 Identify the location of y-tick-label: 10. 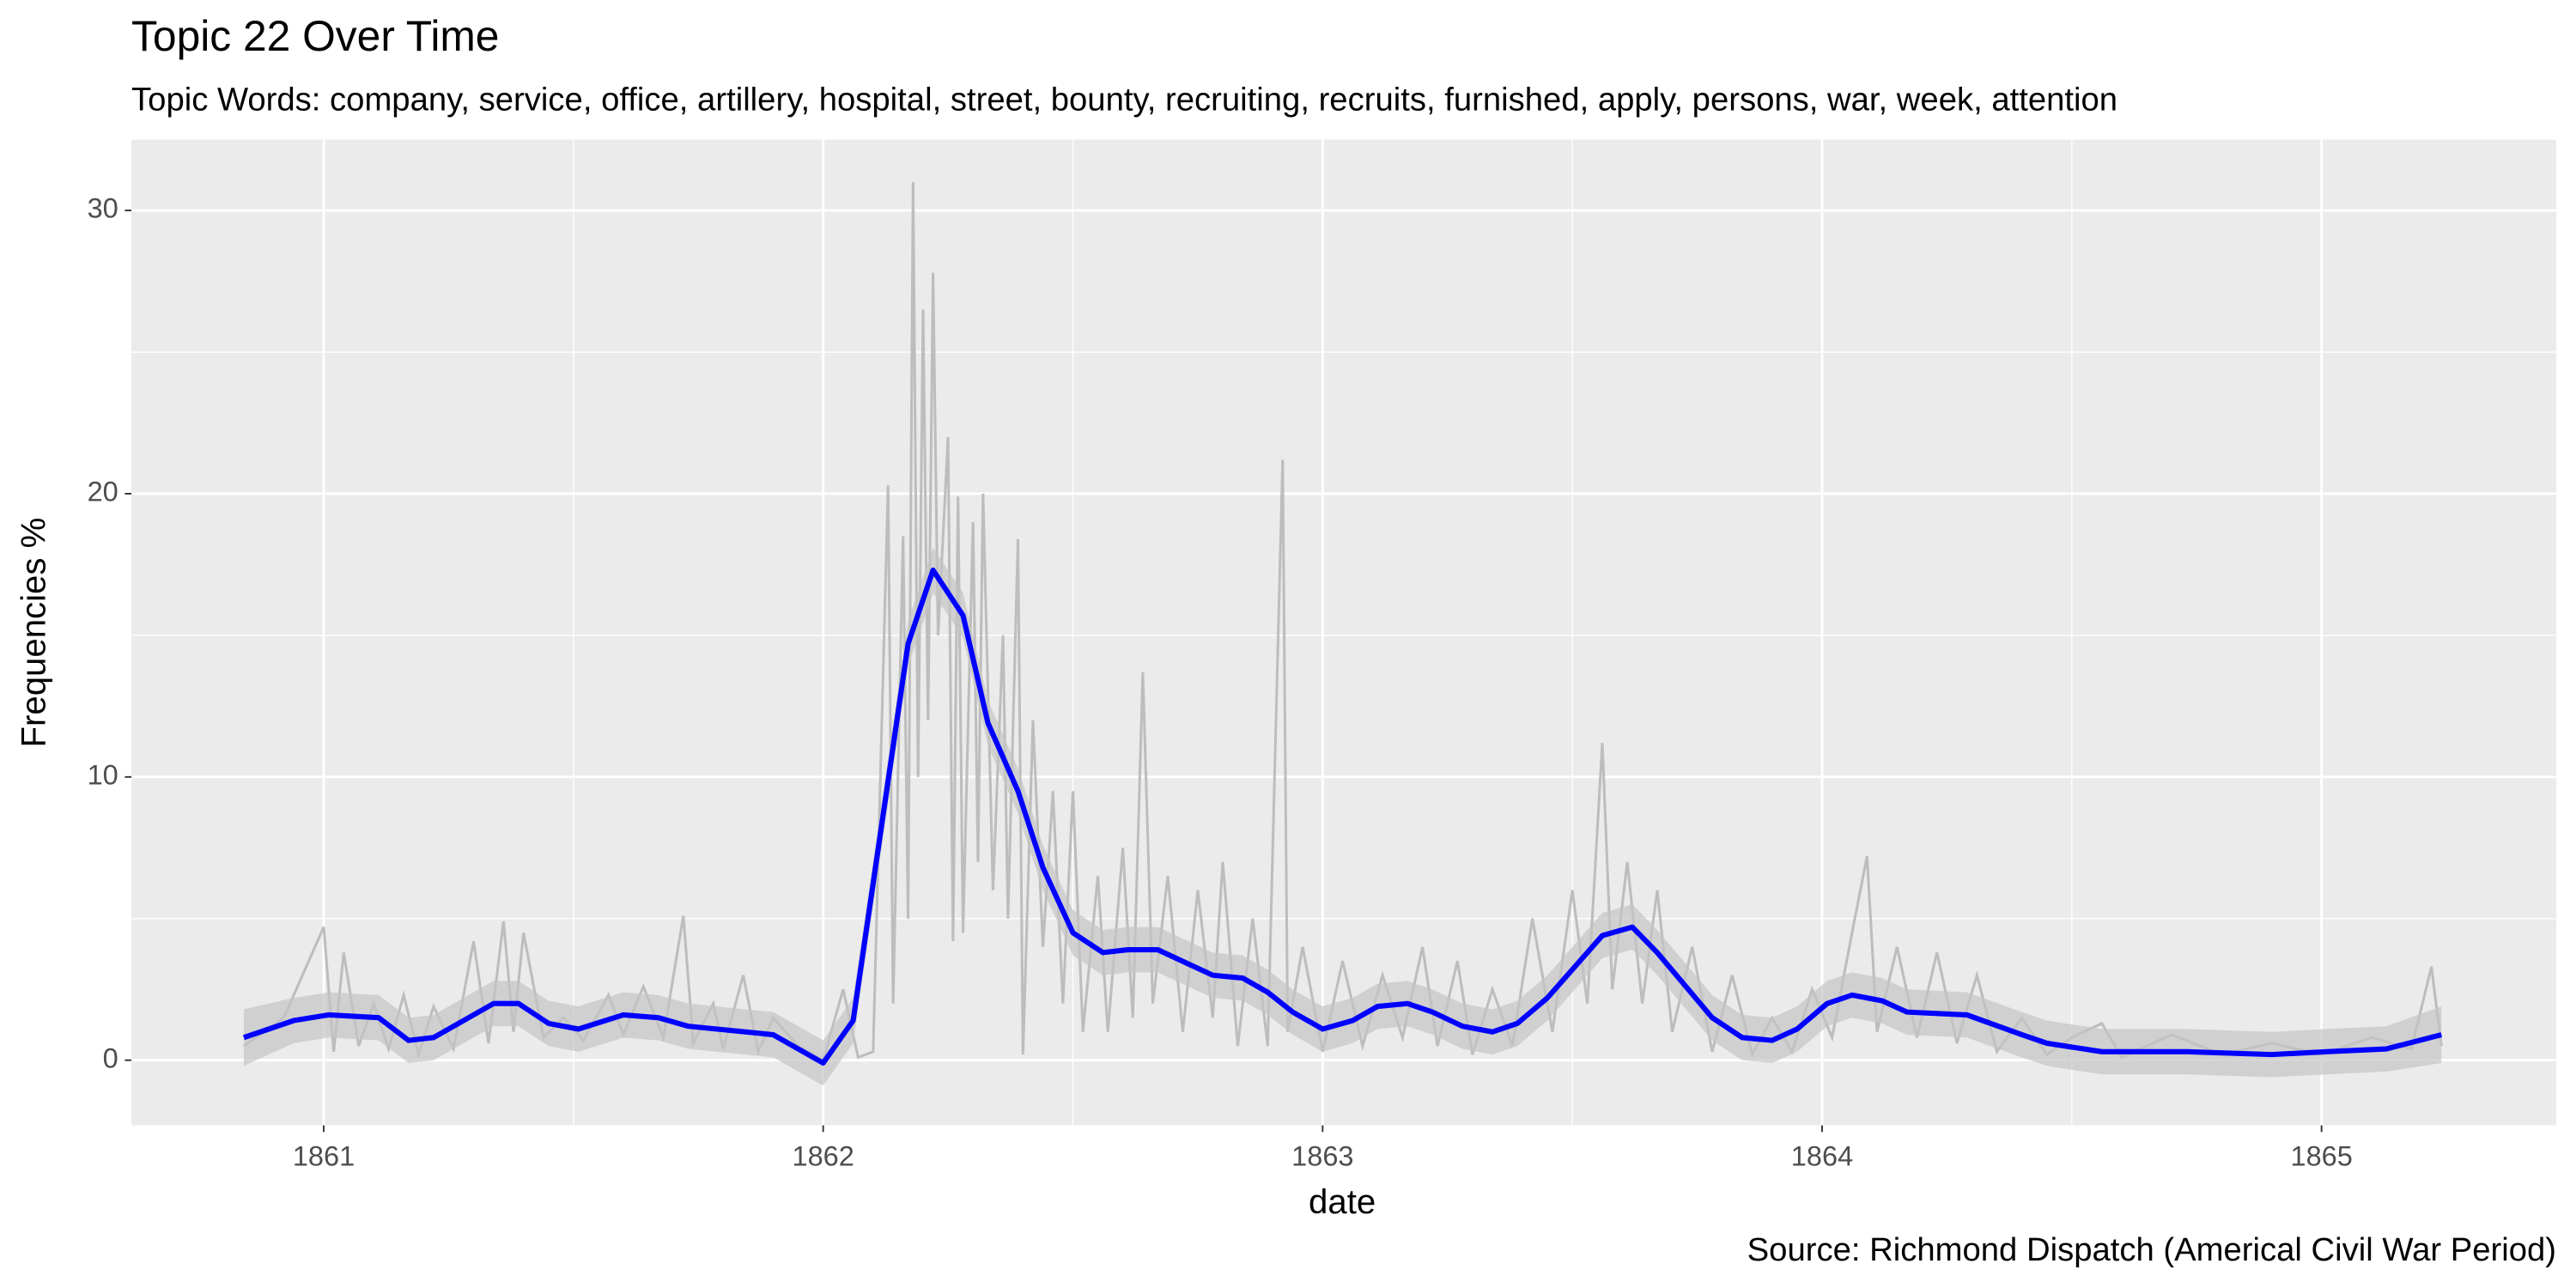
(103, 775).